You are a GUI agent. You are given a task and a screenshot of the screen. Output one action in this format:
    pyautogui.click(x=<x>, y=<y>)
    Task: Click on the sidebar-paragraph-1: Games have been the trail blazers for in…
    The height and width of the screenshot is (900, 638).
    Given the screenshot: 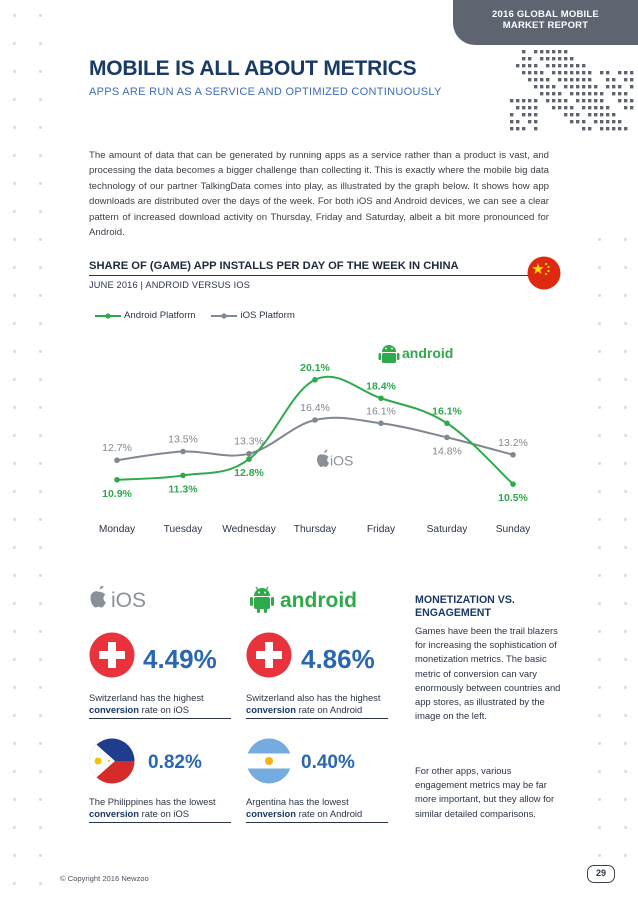 What is the action you would take?
    pyautogui.click(x=488, y=673)
    